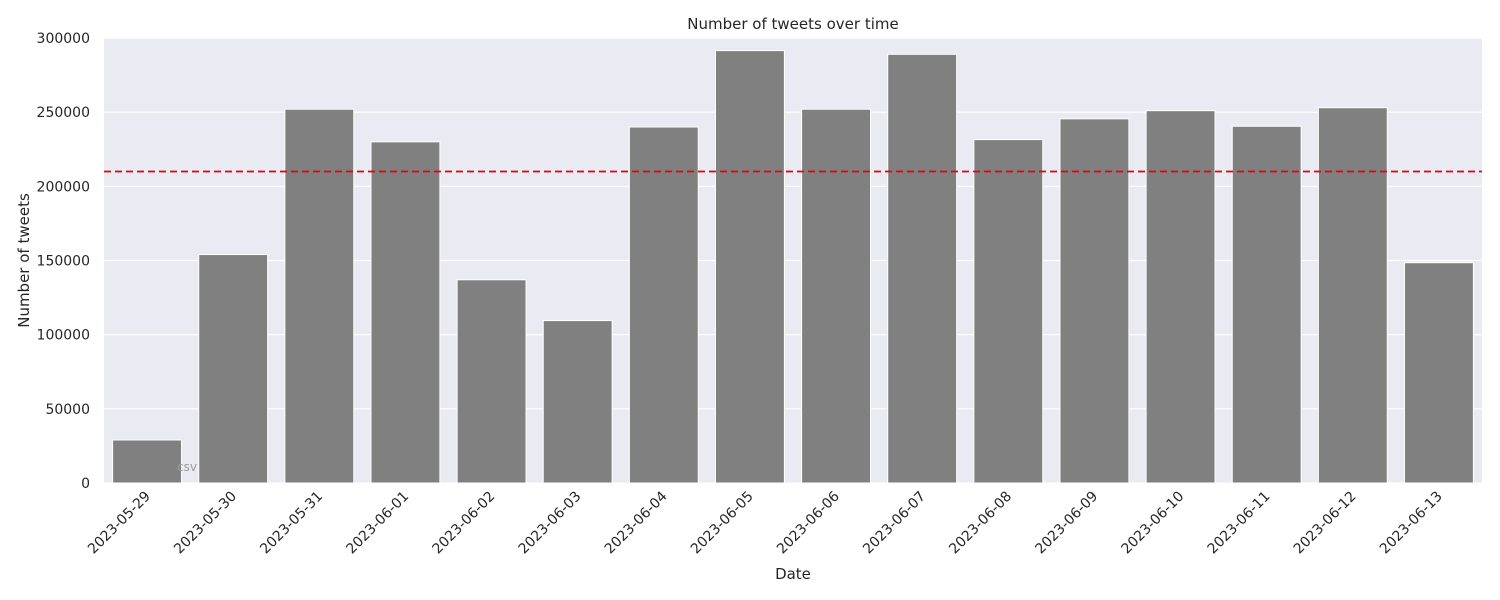 The height and width of the screenshot is (600, 1500). What do you see at coordinates (1066, 523) in the screenshot?
I see `x-tick-label: 2023-06-09` at bounding box center [1066, 523].